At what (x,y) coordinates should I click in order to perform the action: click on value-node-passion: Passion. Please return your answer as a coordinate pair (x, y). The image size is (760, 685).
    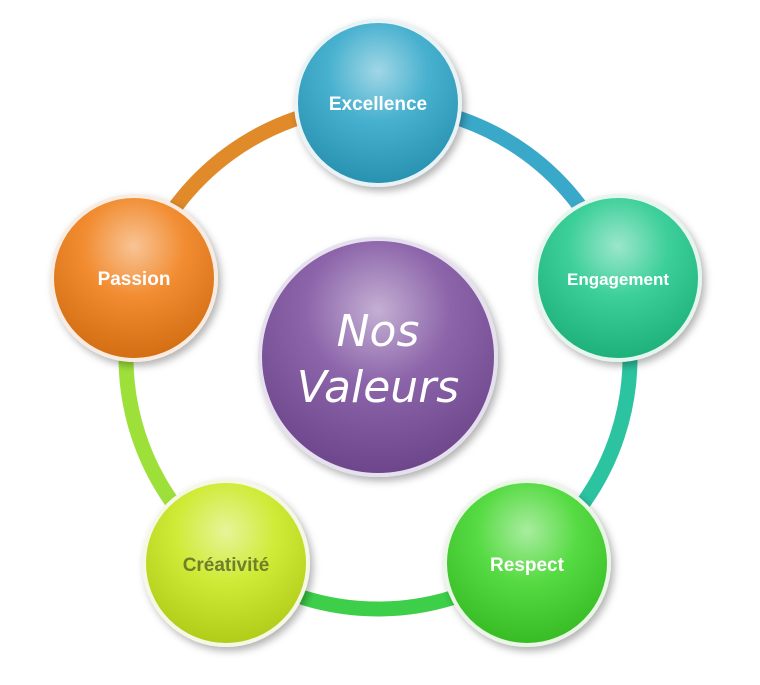
    Looking at the image, I should click on (134, 278).